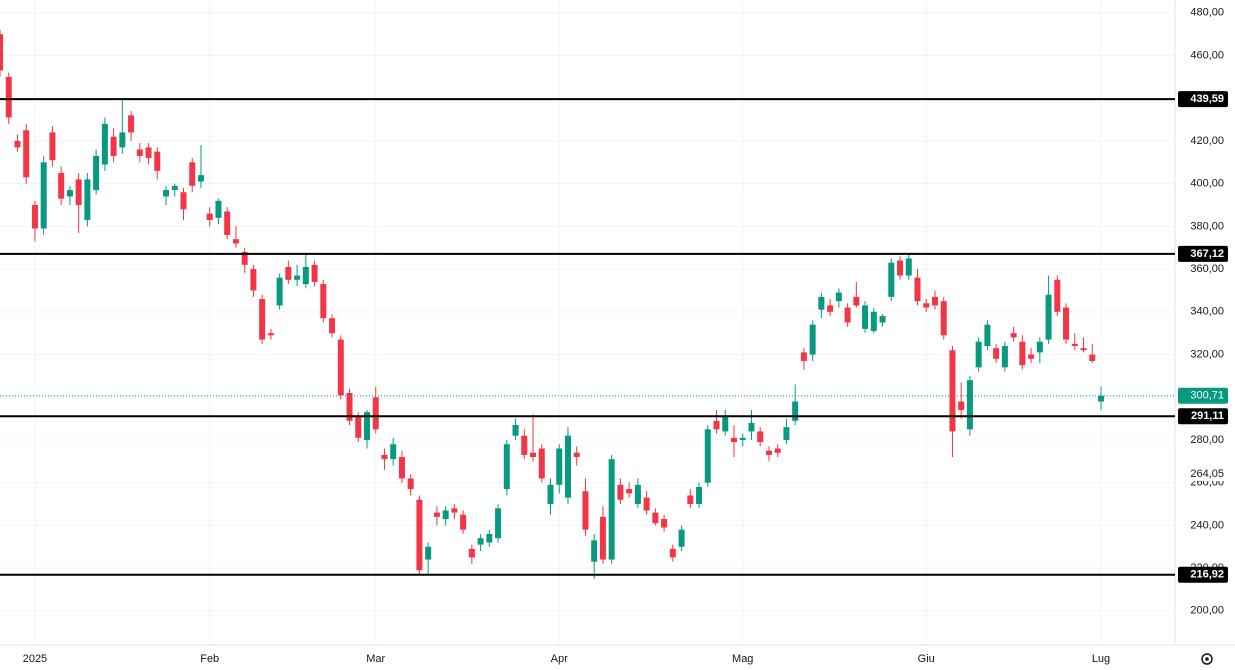 The image size is (1235, 670). Describe the element at coordinates (1207, 254) in the screenshot. I see `level-label: 367,12` at that location.